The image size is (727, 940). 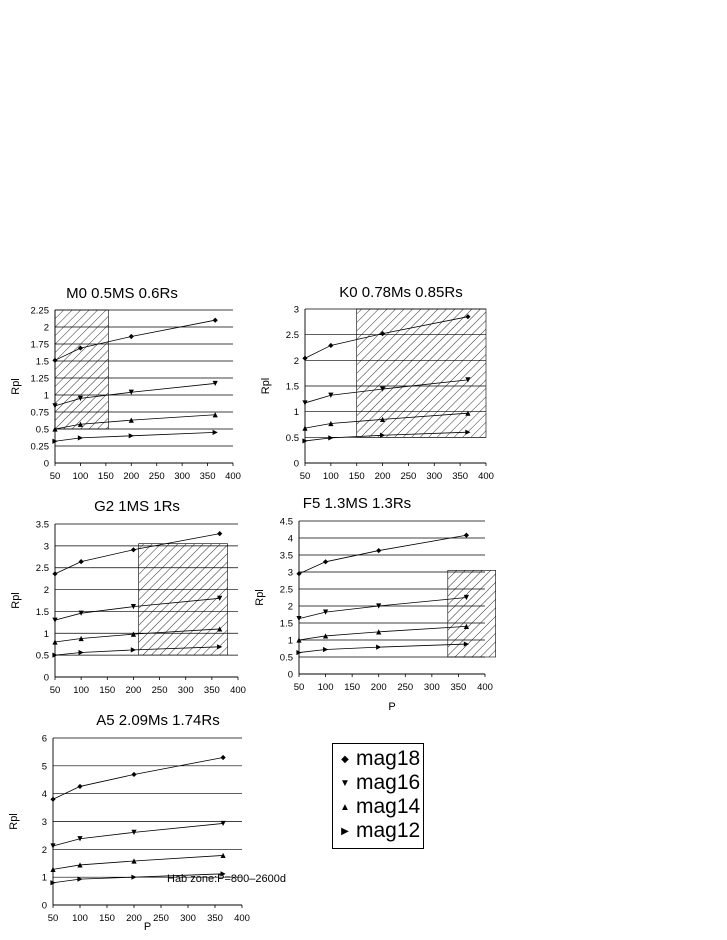 What do you see at coordinates (44, 794) in the screenshot?
I see `y-tick-label: 4` at bounding box center [44, 794].